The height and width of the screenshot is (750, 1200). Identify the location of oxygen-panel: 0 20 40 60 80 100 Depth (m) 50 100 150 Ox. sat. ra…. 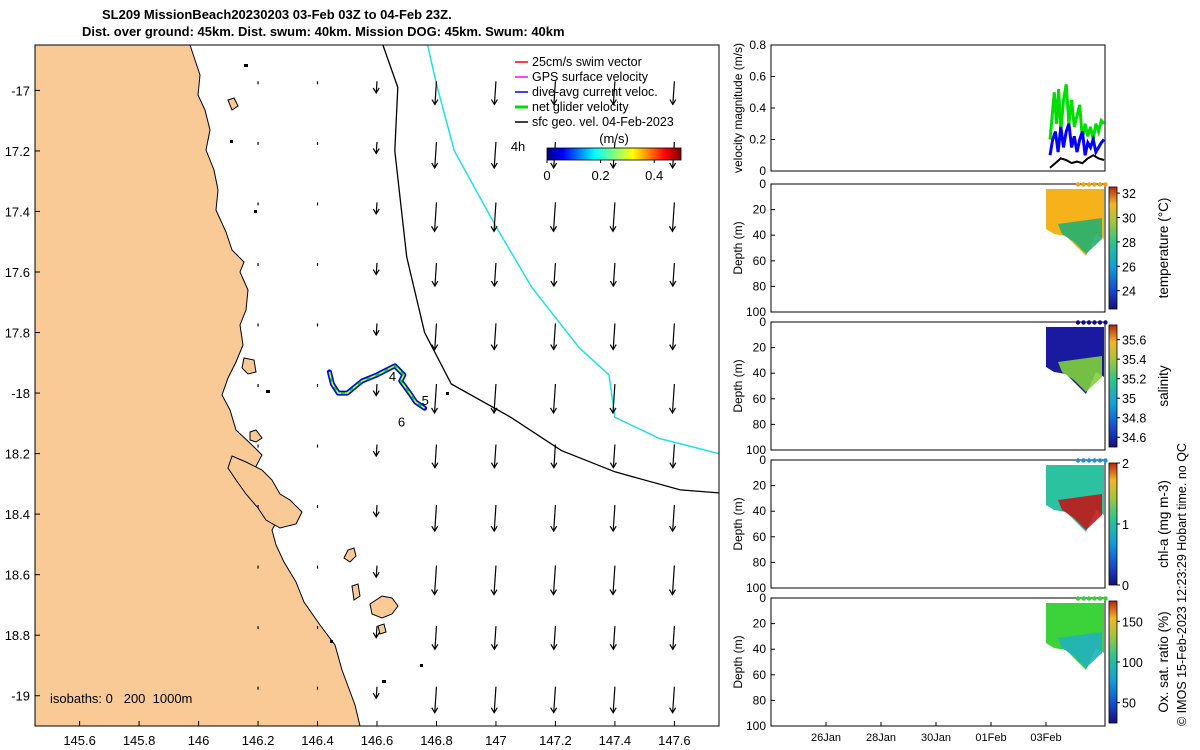
(951, 662).